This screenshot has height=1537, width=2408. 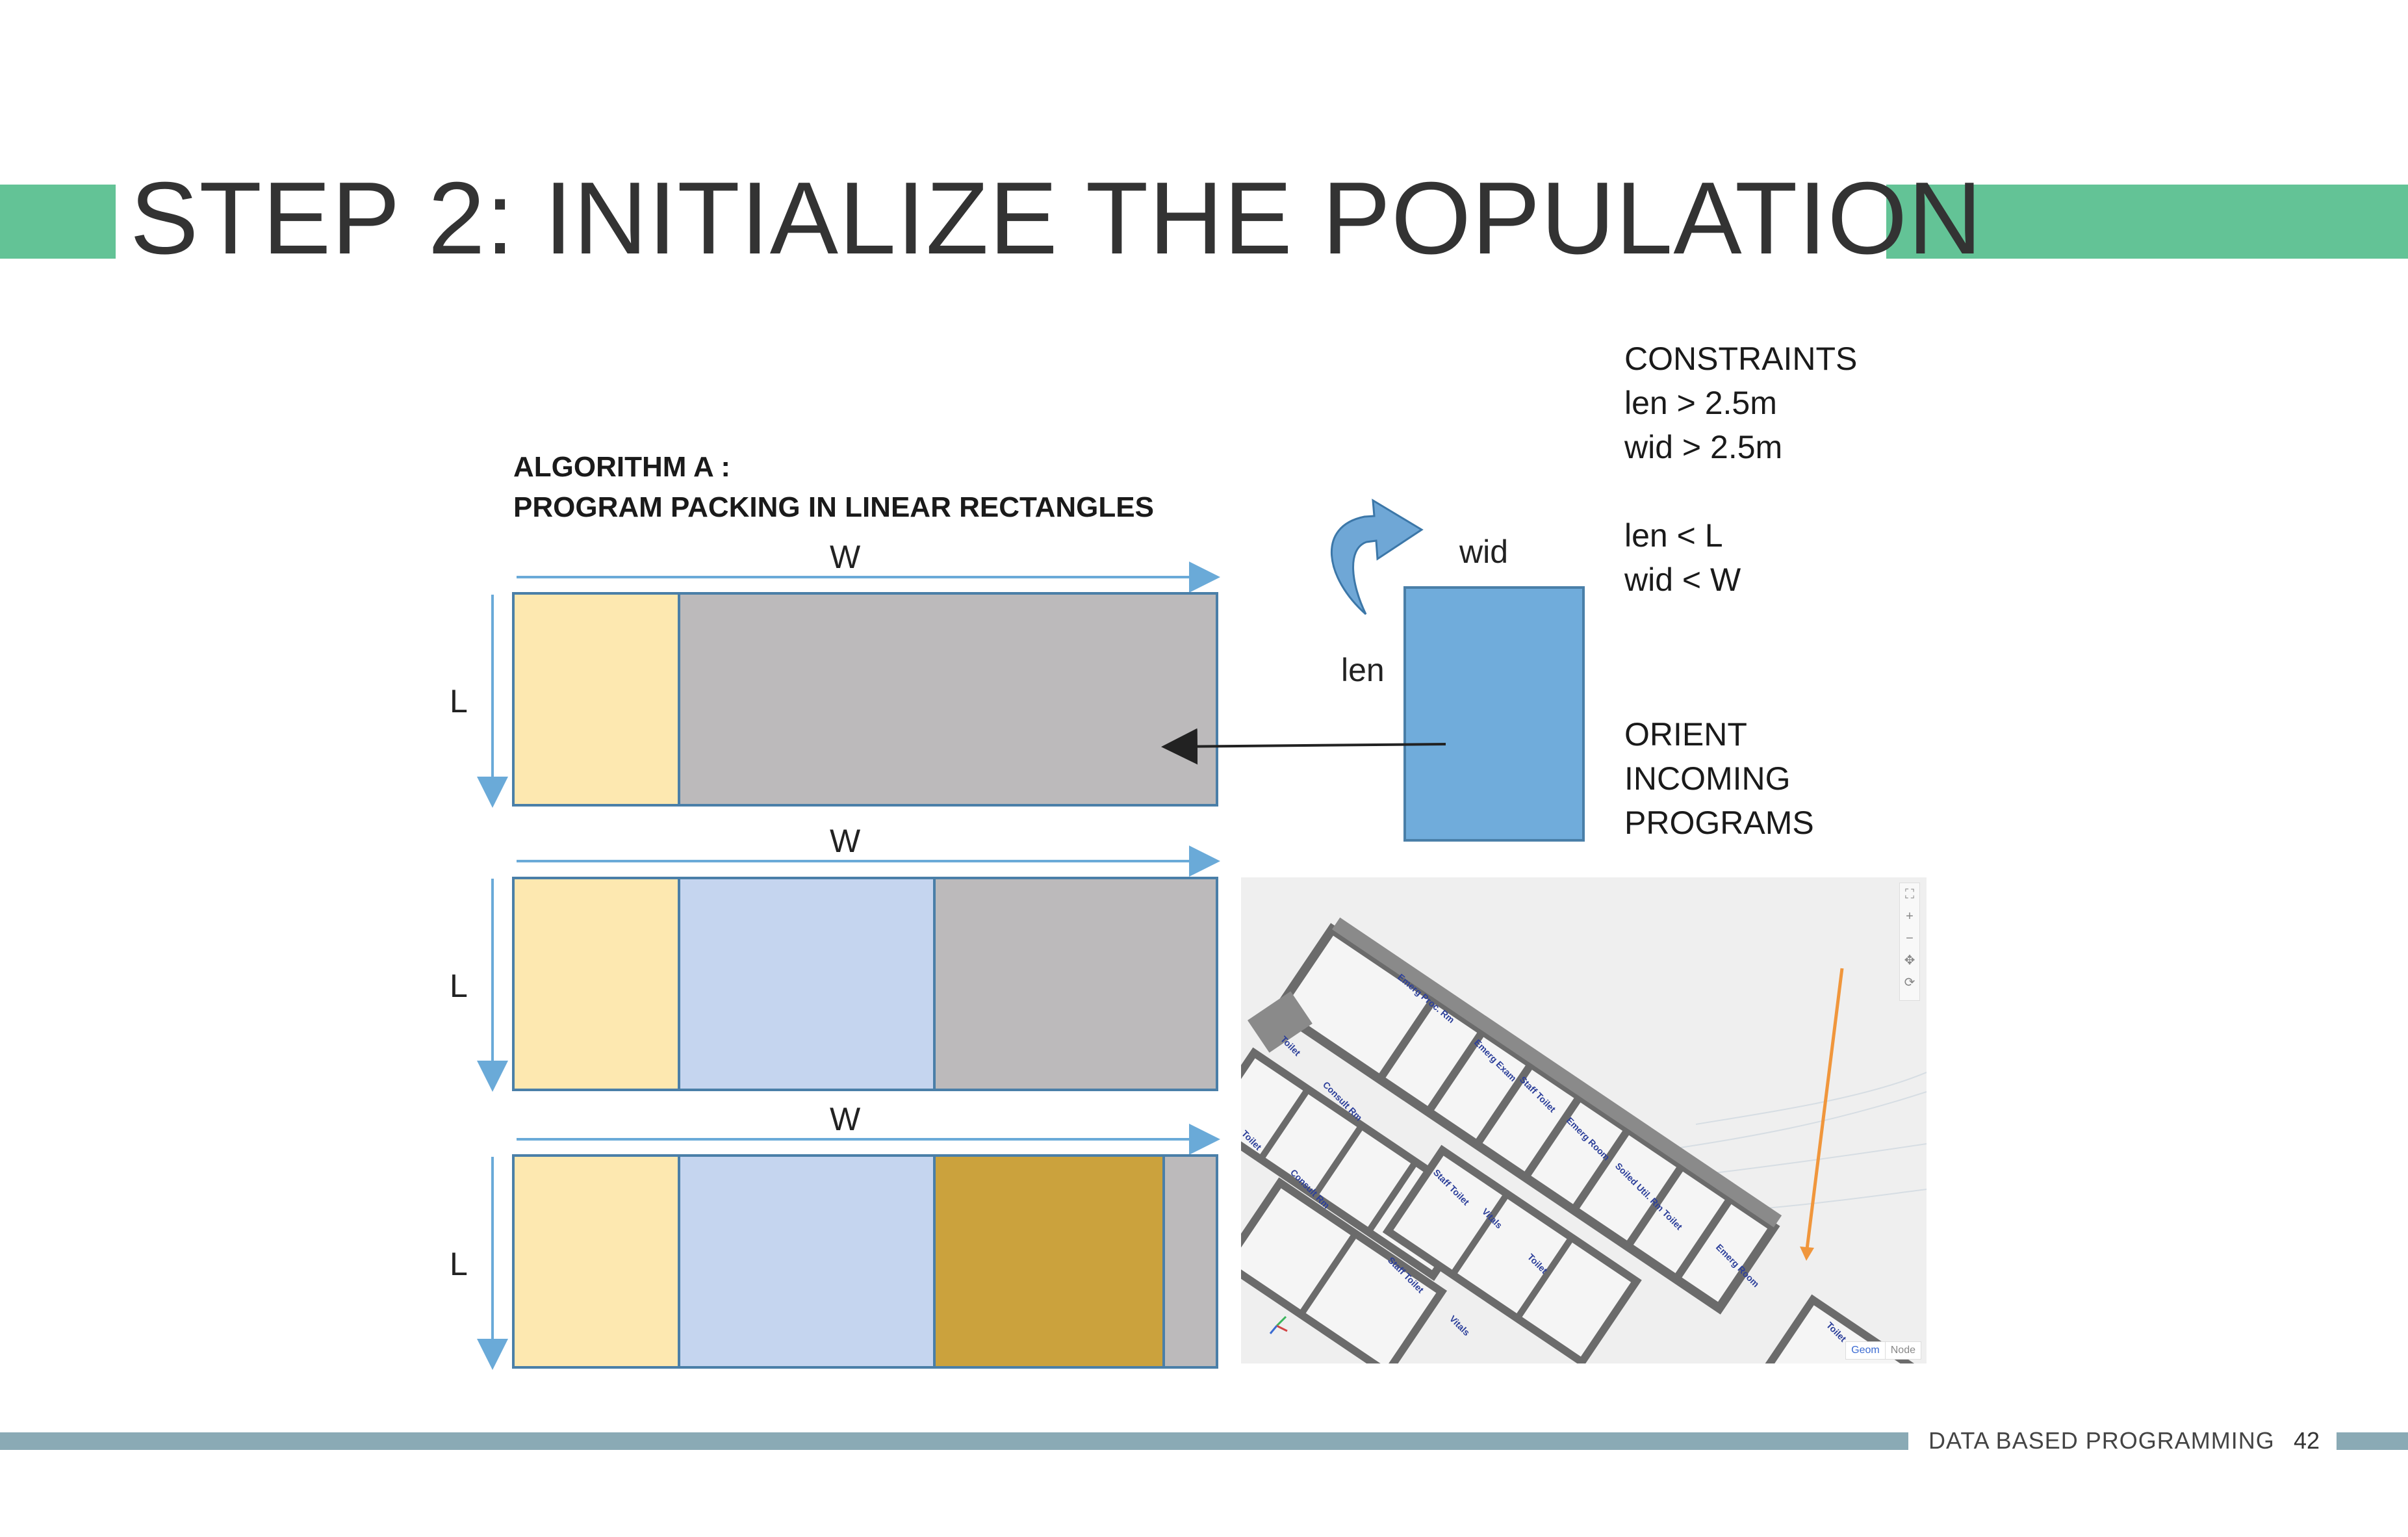 What do you see at coordinates (1363, 670) in the screenshot?
I see `program-len-label: len` at bounding box center [1363, 670].